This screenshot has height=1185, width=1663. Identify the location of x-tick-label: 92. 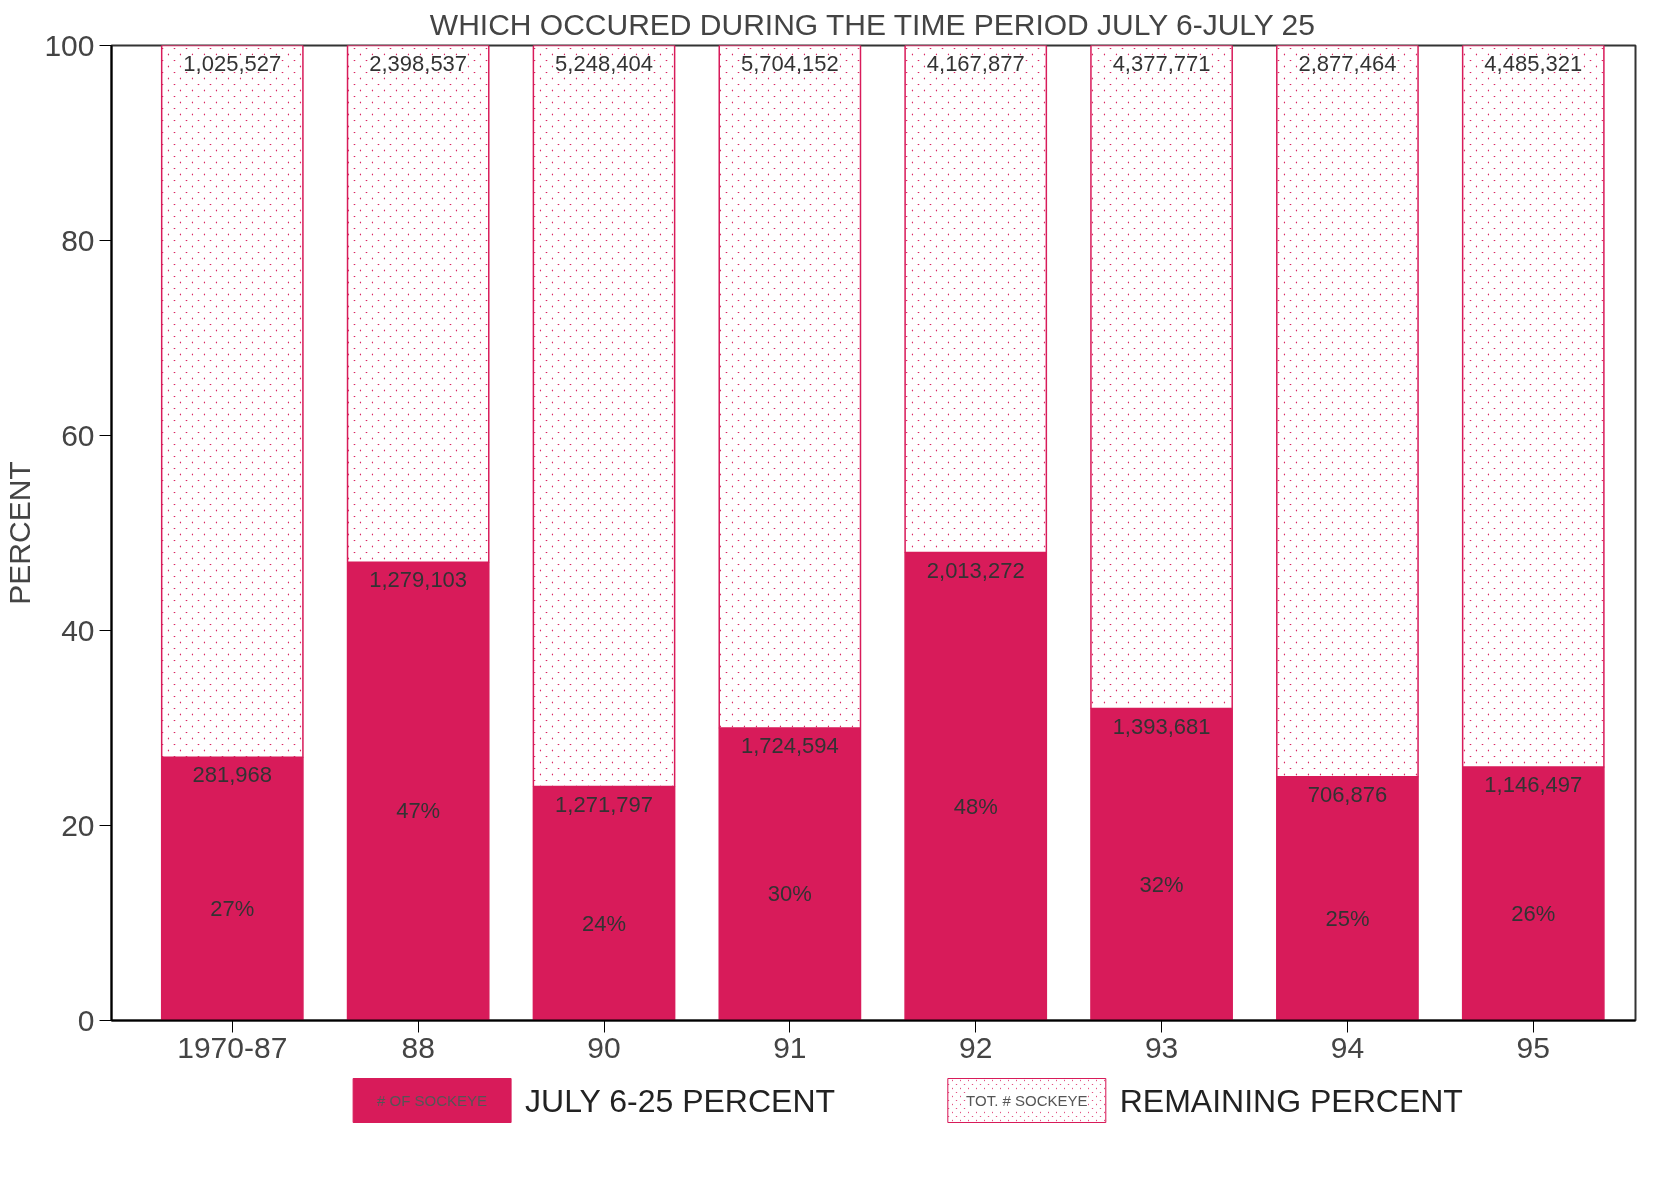
(976, 1047).